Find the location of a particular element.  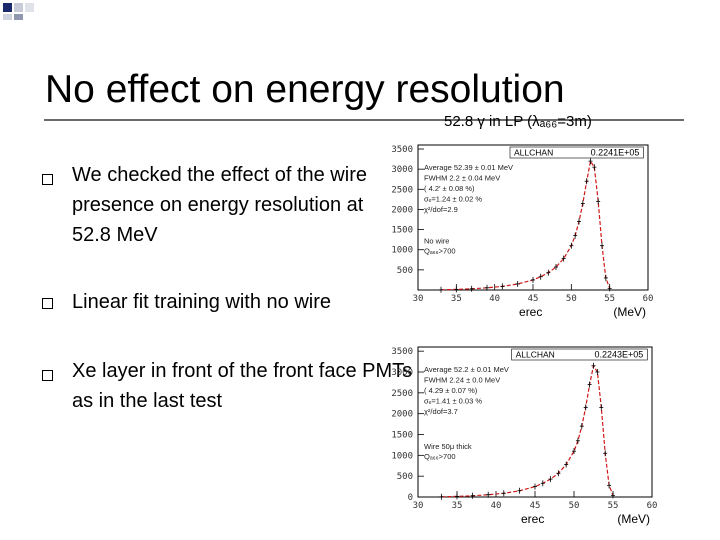

plot-note: Wire 50μ thick is located at coordinates (448, 446).